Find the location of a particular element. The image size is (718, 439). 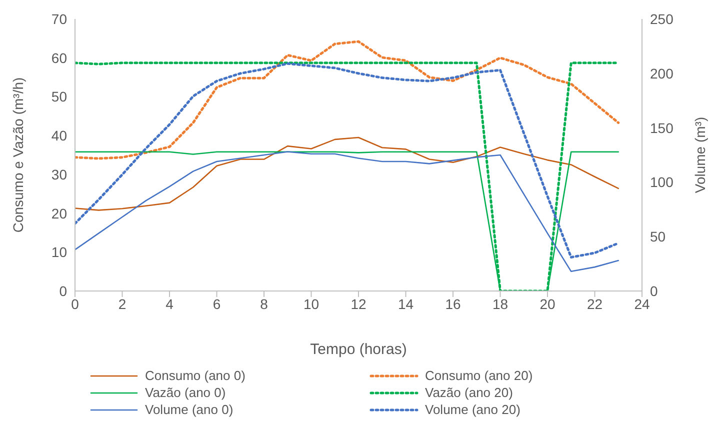

legend-label: Vazão (ano 20) is located at coordinates (469, 392).